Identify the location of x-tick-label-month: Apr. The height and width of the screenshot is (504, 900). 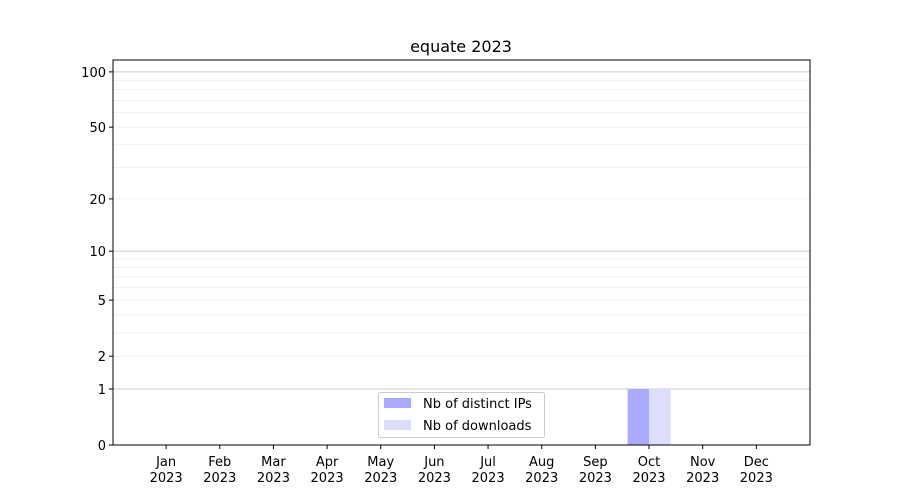
(327, 462).